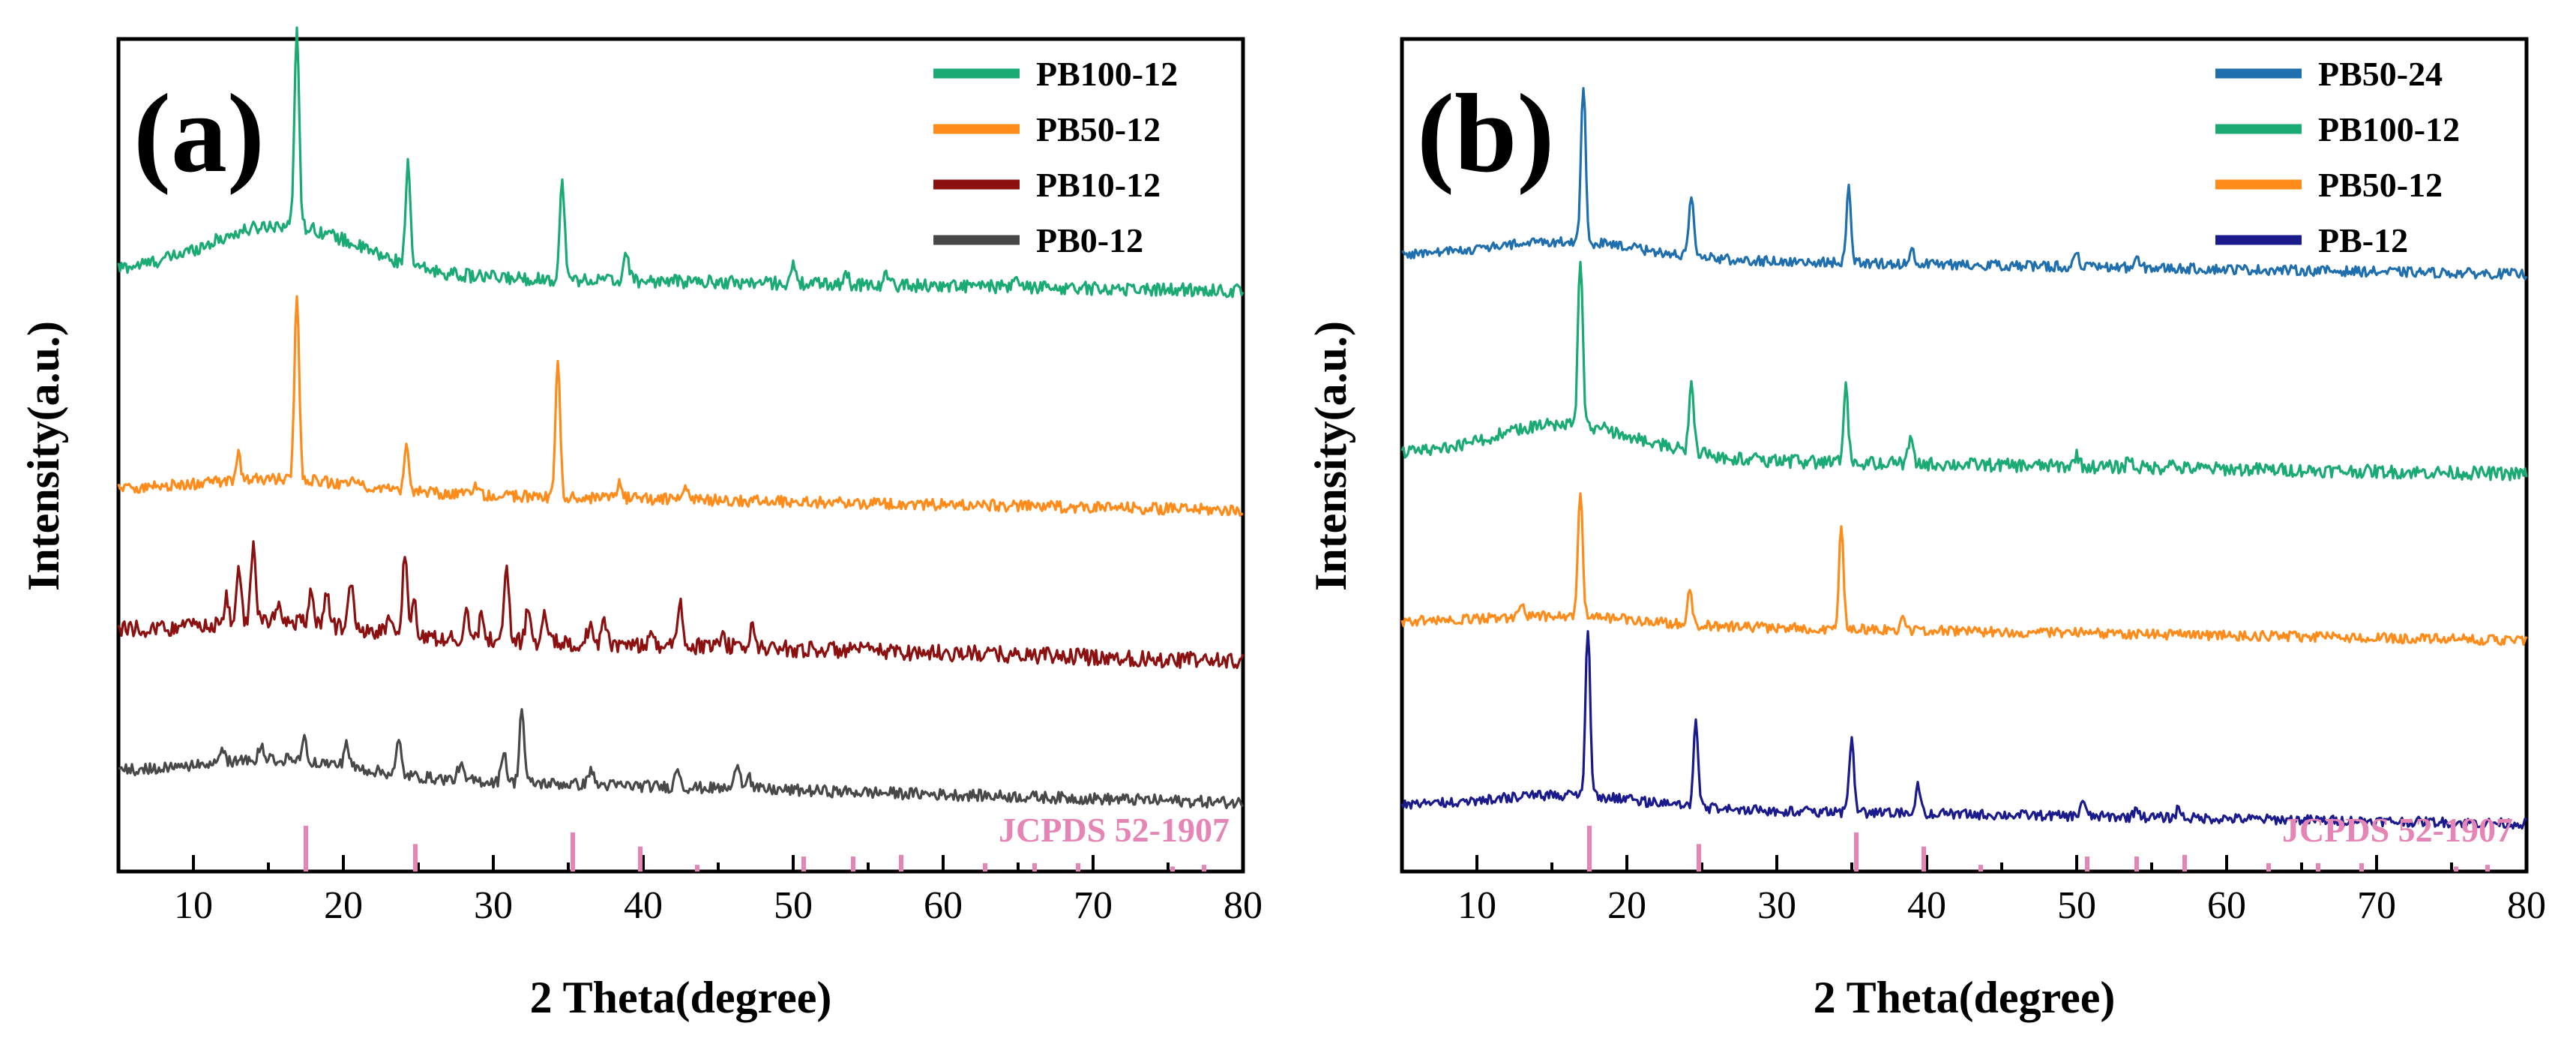 Image resolution: width=2576 pixels, height=1047 pixels. What do you see at coordinates (2363, 240) in the screenshot?
I see `legend-label: PB-12` at bounding box center [2363, 240].